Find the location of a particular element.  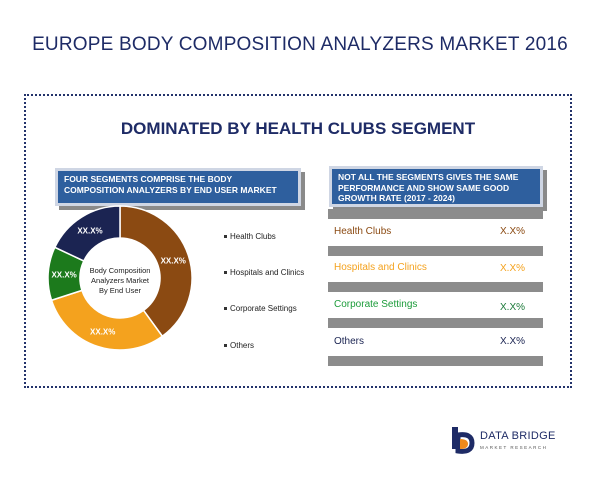

center-label-line-2: Analyzers Market is located at coordinates (120, 280).